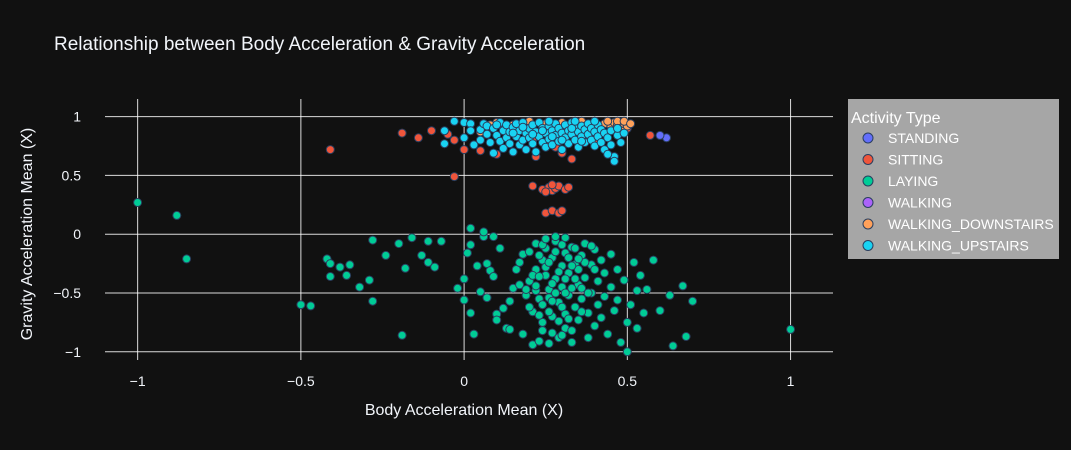 The width and height of the screenshot is (1071, 450). I want to click on legend-item: WALKING_DOWNSTAIRS, so click(958, 224).